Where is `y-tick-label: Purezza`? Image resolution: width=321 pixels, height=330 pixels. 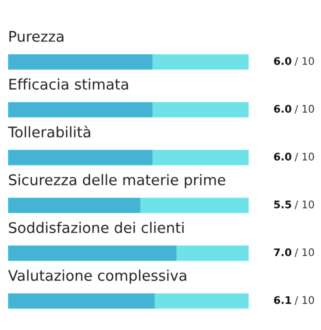
y-tick-label: Purezza is located at coordinates (36, 36).